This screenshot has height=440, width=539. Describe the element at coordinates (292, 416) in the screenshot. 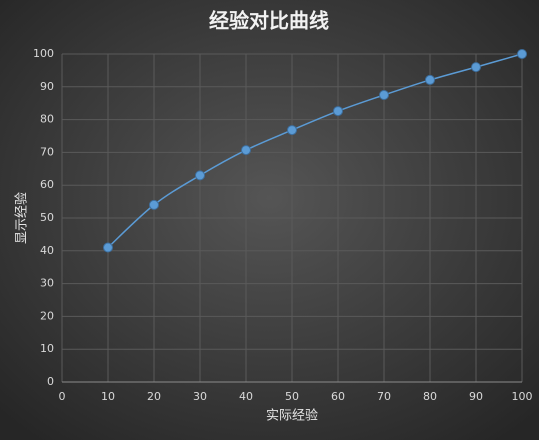

I see `x-axis-label: 实际经验` at that location.